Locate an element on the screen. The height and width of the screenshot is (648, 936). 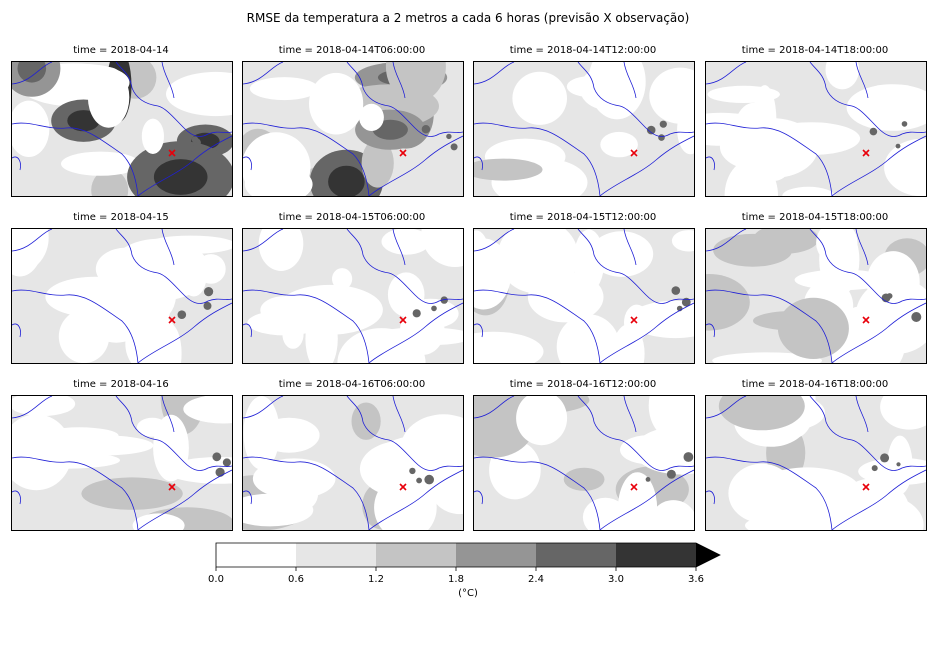
colorbar: 0.0 0.6 1.2 1.8 2.4 3.0 3.6 is located at coordinates (464, 563).